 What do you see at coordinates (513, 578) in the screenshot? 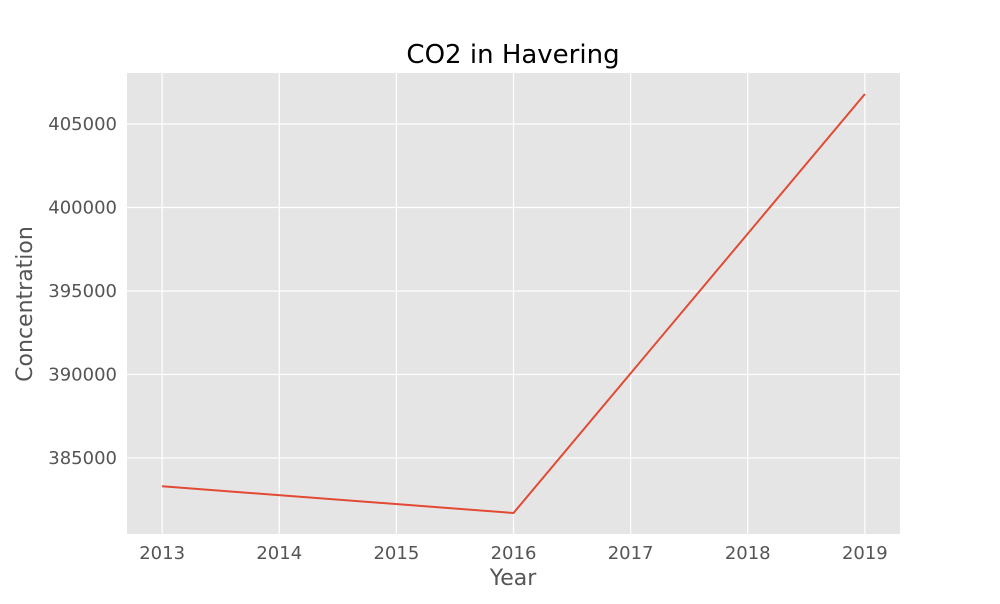
I see `x-axis-label: Year` at bounding box center [513, 578].